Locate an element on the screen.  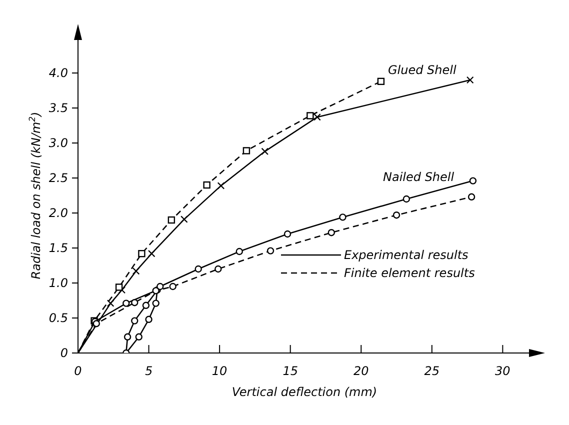
y-tick-label: 3.5 is located at coordinates (58, 108).